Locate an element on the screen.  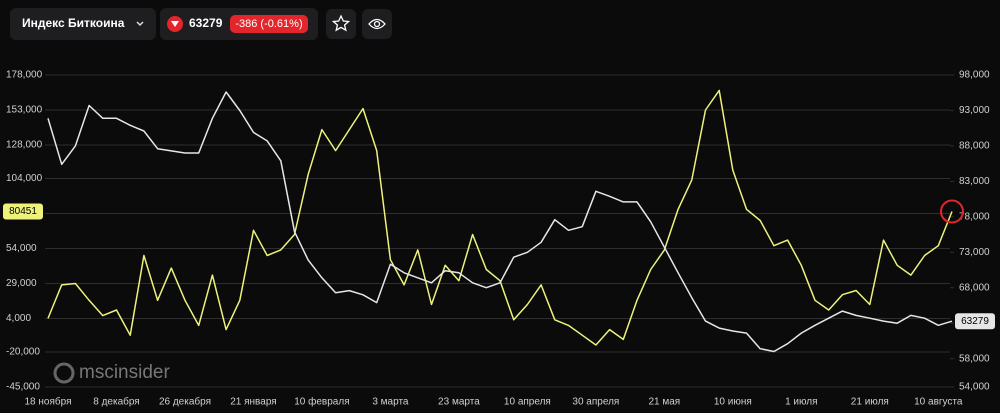
highlight-ring is located at coordinates (952, 211).